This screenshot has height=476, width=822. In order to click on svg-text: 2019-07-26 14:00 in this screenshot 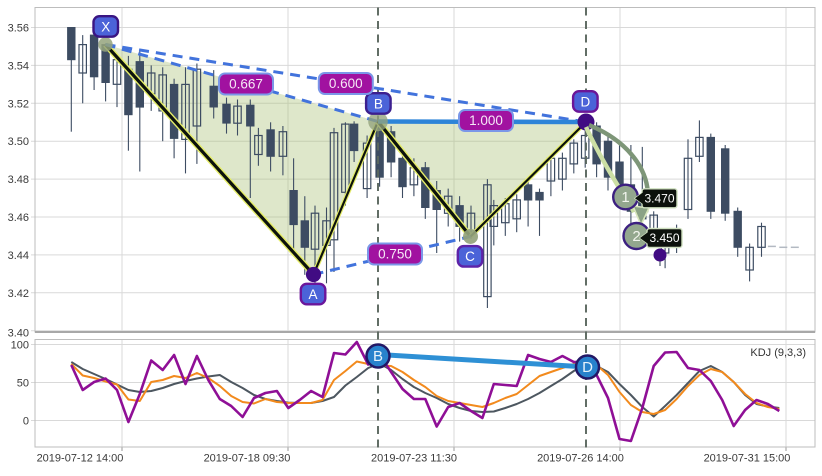, I will do `click(580, 459)`.